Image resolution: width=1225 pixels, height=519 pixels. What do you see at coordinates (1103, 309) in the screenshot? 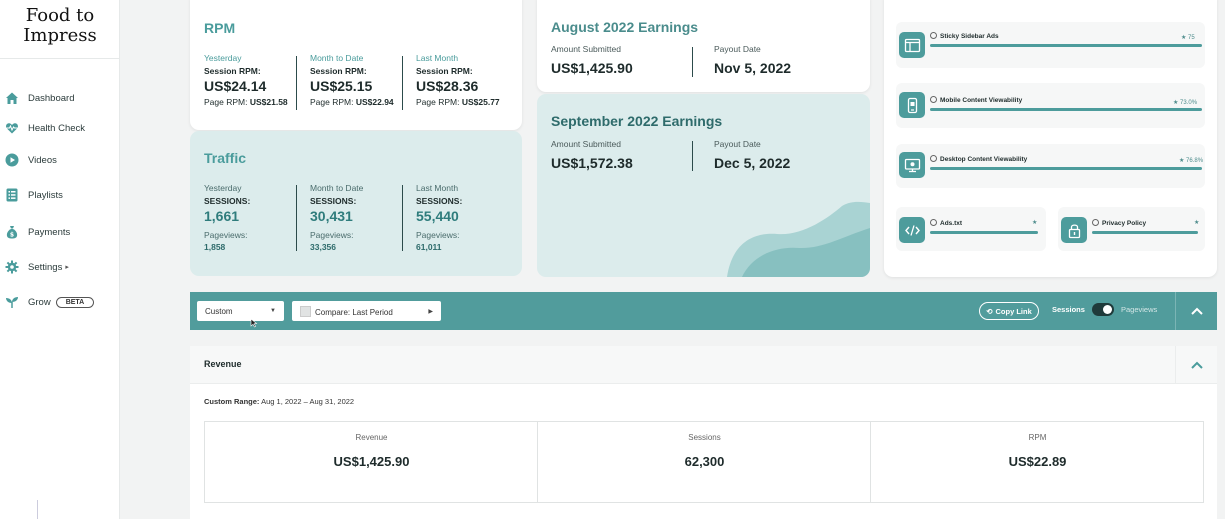
I see `metric-toggle` at bounding box center [1103, 309].